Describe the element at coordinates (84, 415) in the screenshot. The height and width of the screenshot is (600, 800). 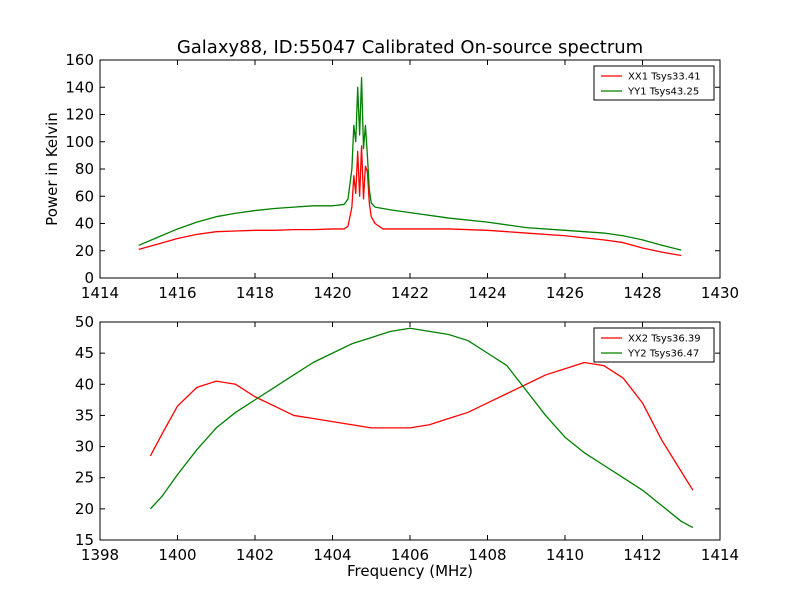
I see `y-tick-label: 35` at that location.